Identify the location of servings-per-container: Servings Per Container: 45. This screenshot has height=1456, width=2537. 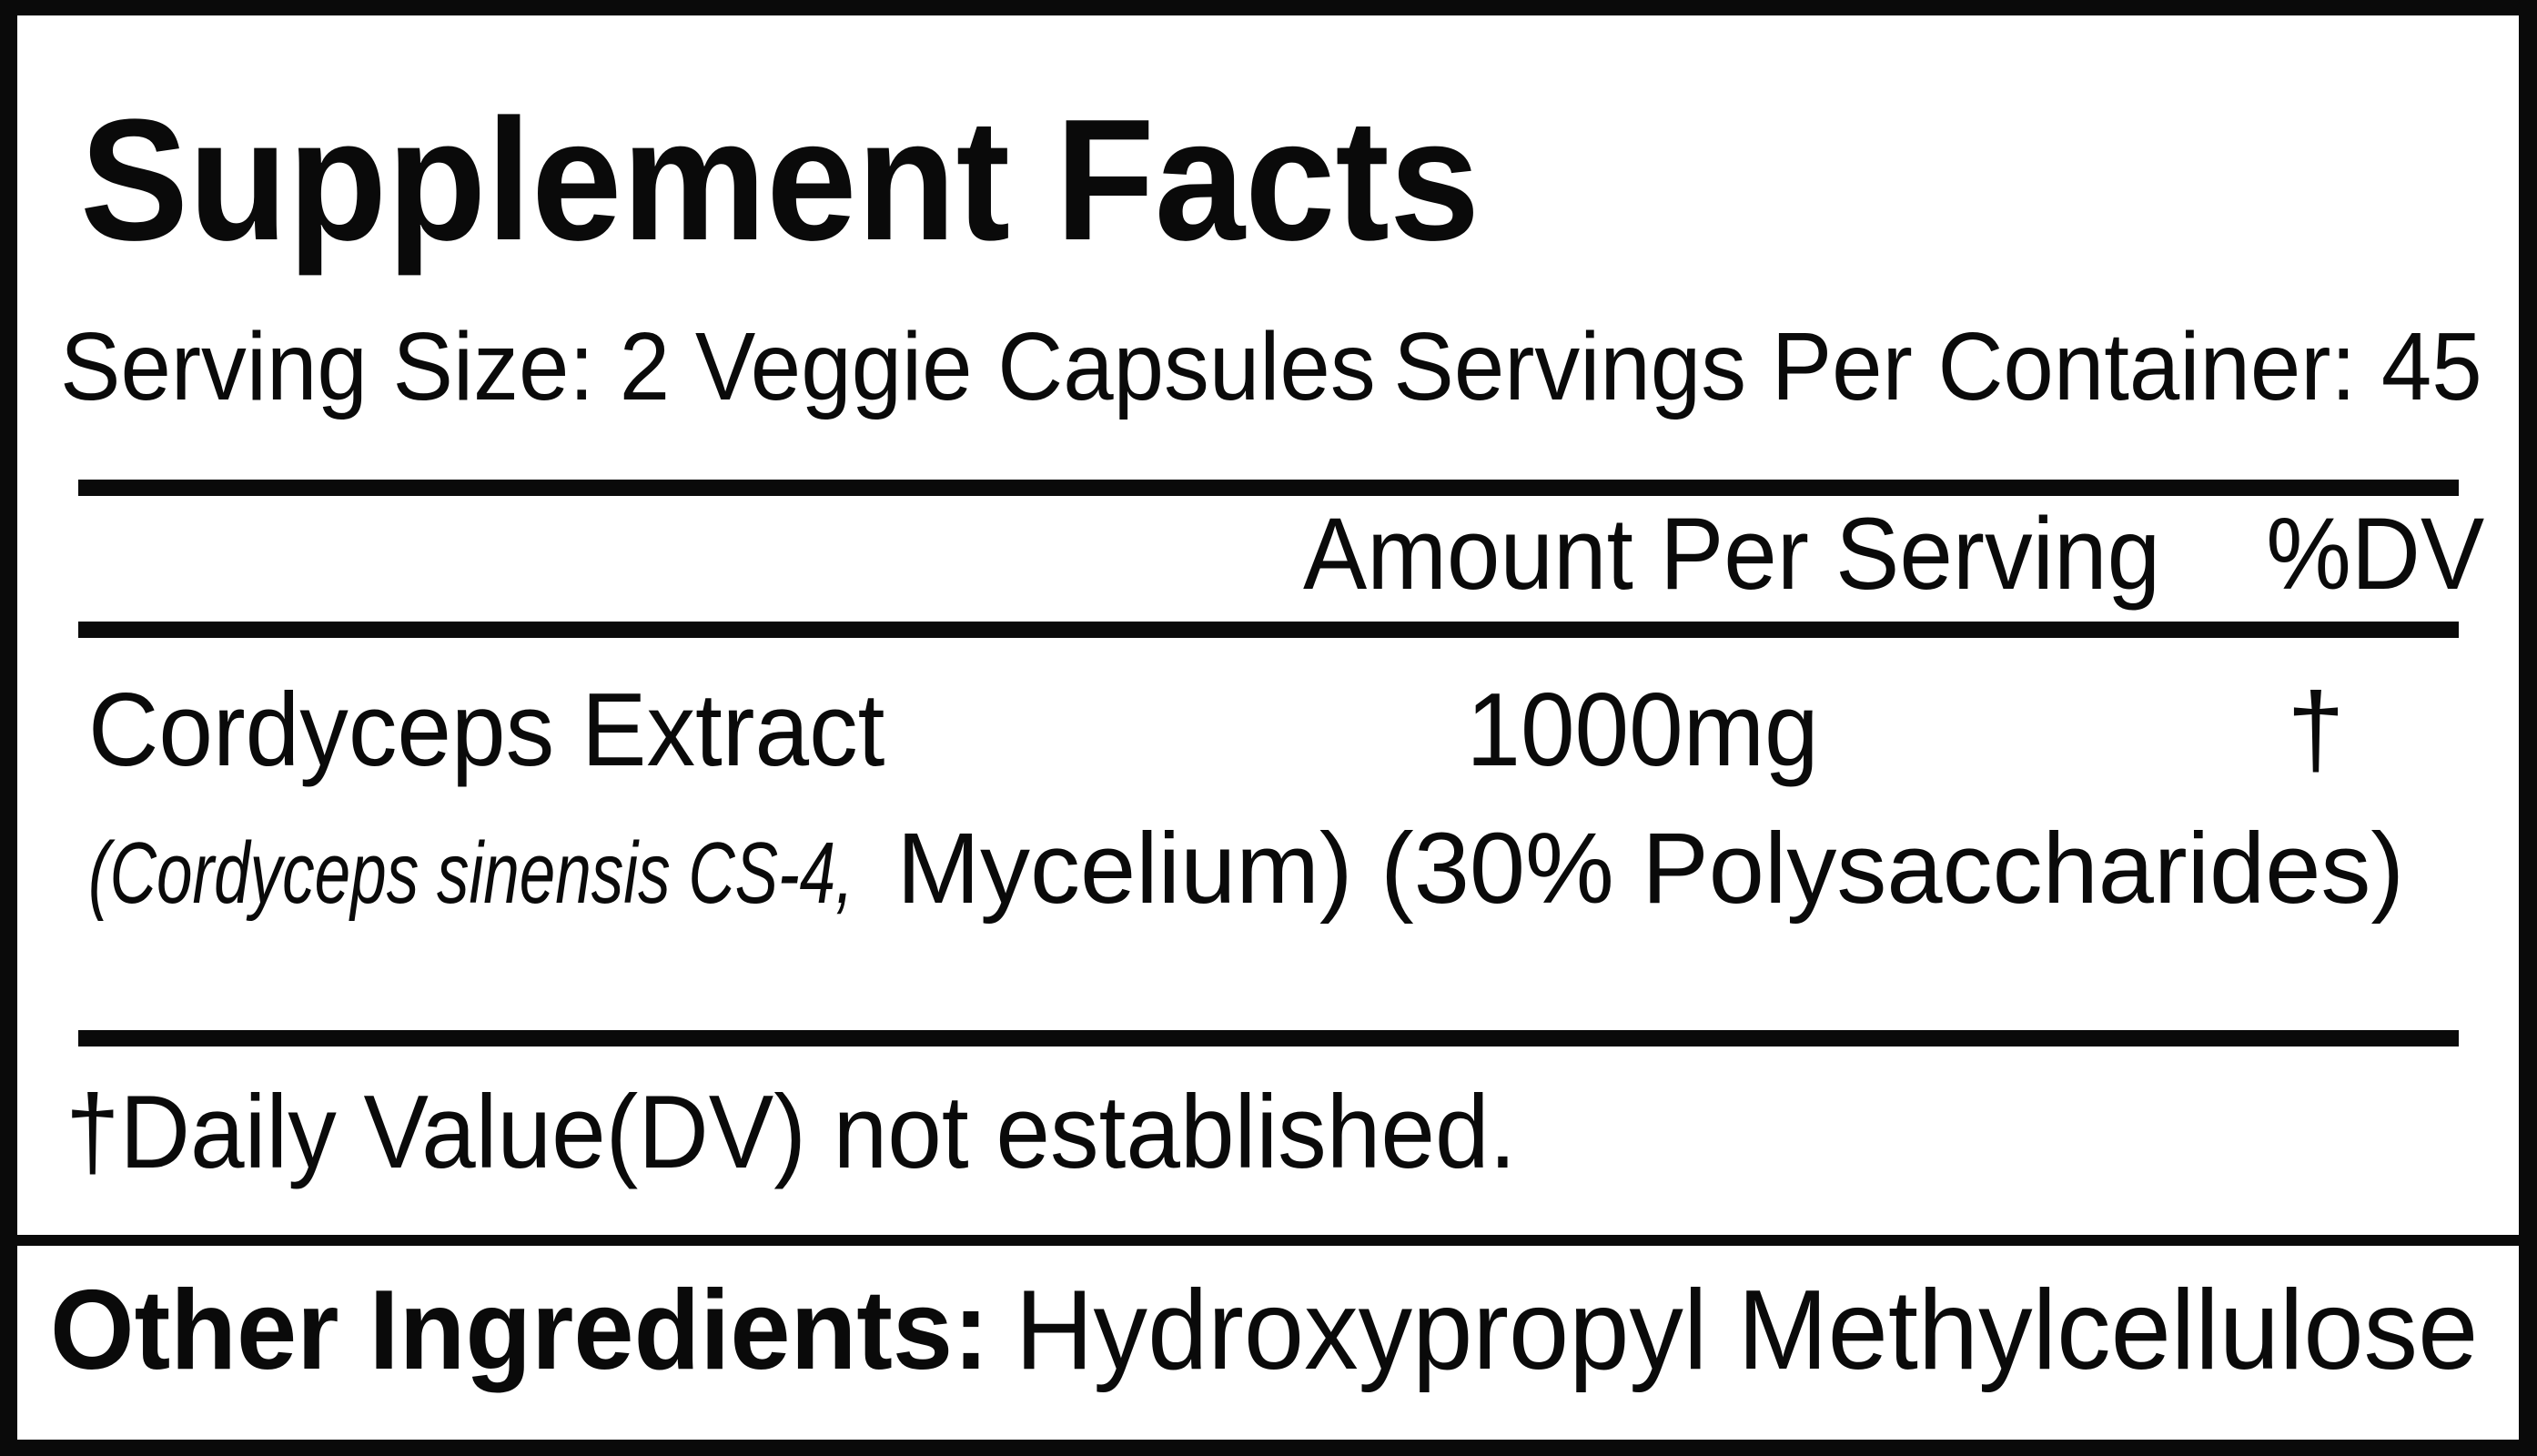
(1937, 367).